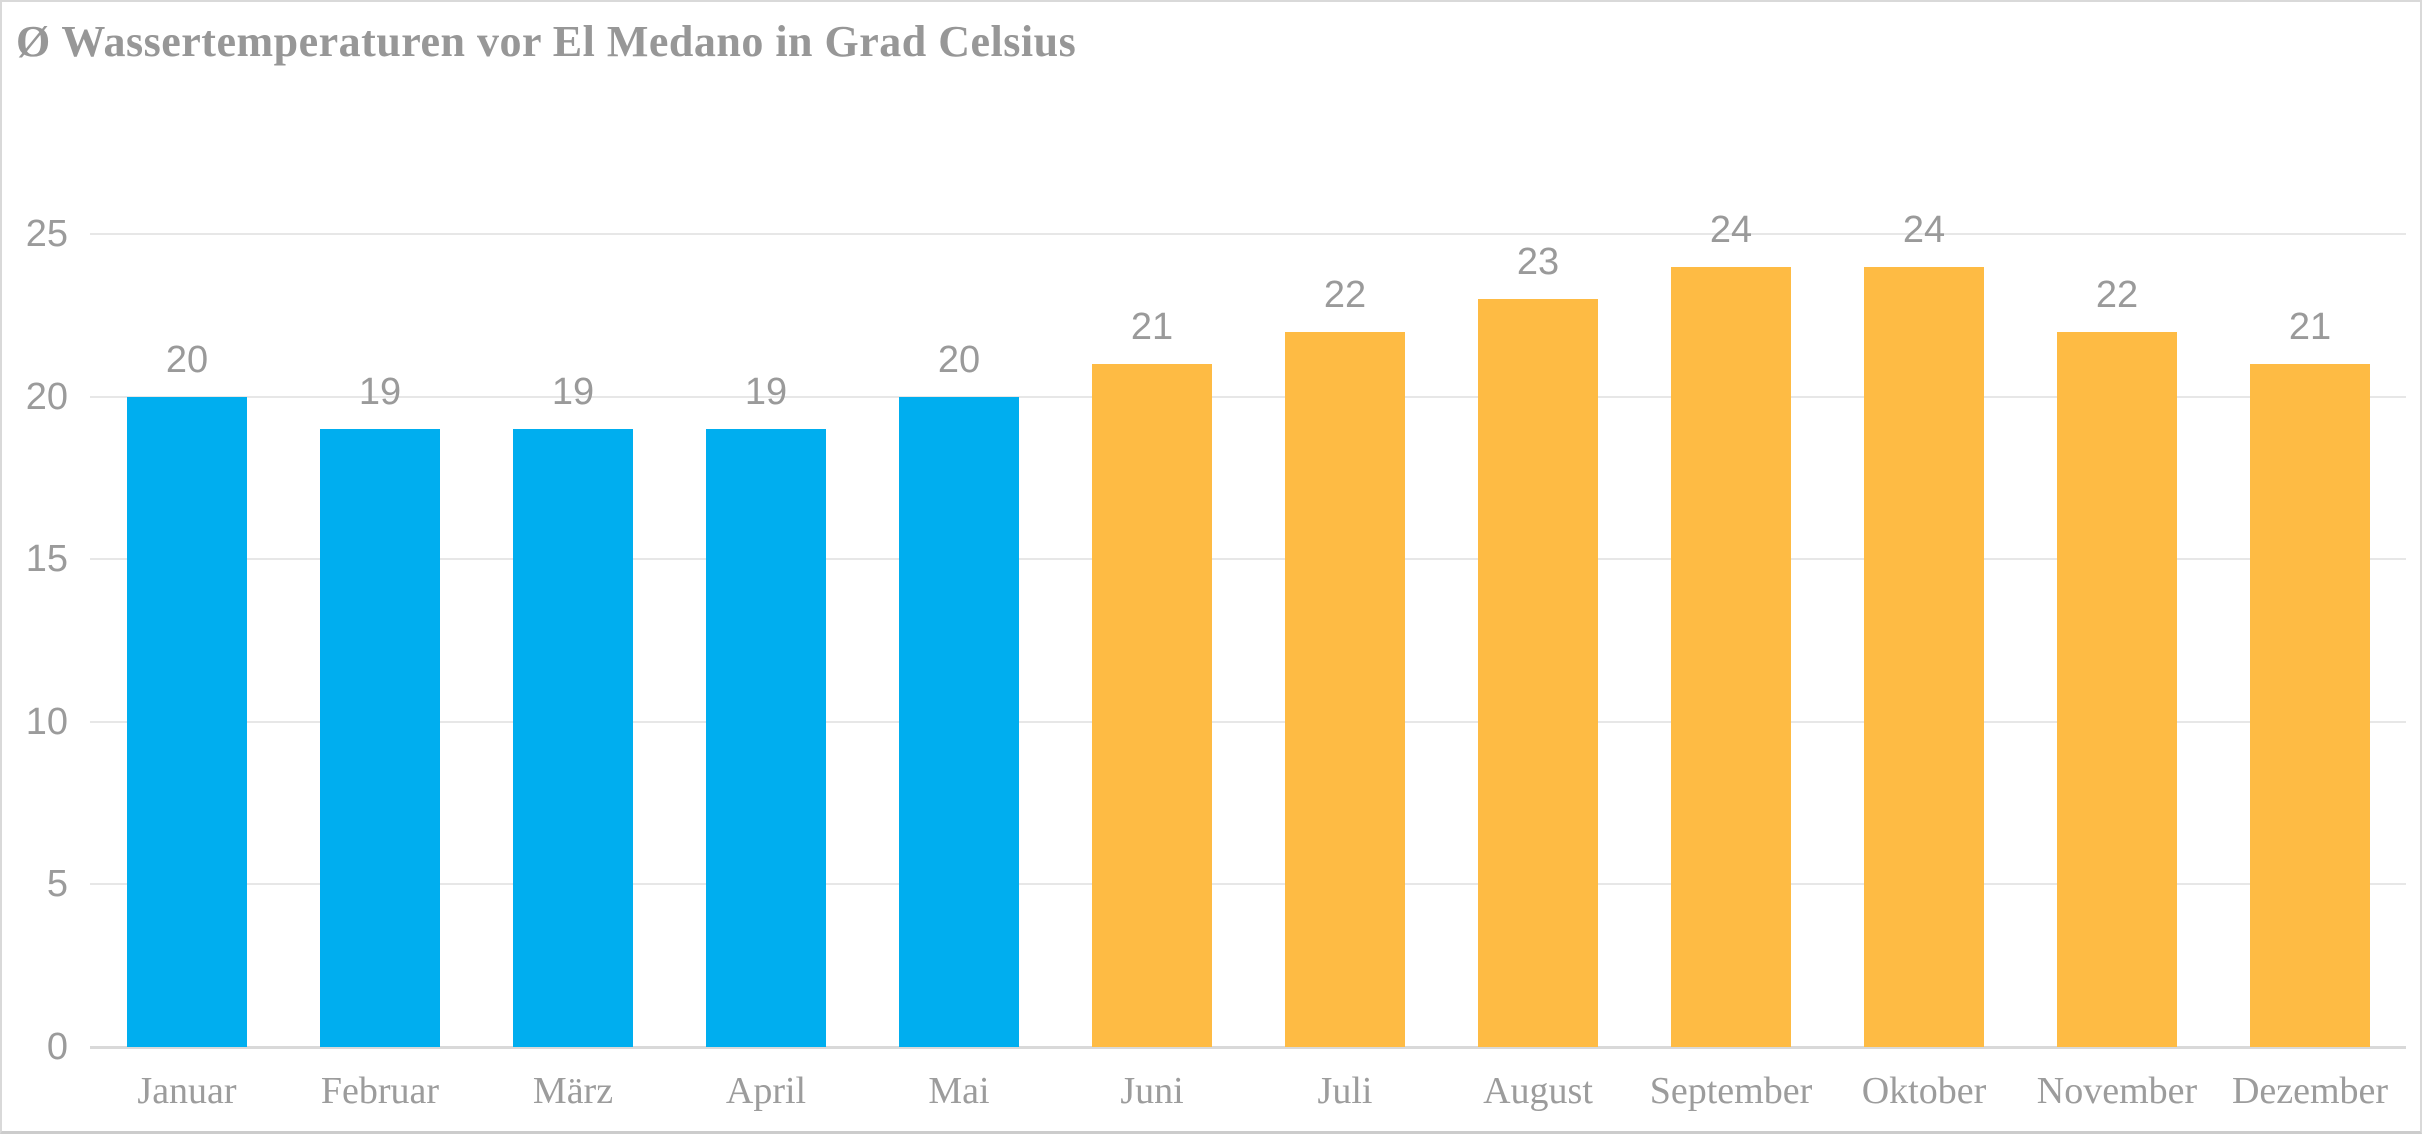 Image resolution: width=2422 pixels, height=1134 pixels. What do you see at coordinates (46, 722) in the screenshot?
I see `y-axis-tick-label: 10` at bounding box center [46, 722].